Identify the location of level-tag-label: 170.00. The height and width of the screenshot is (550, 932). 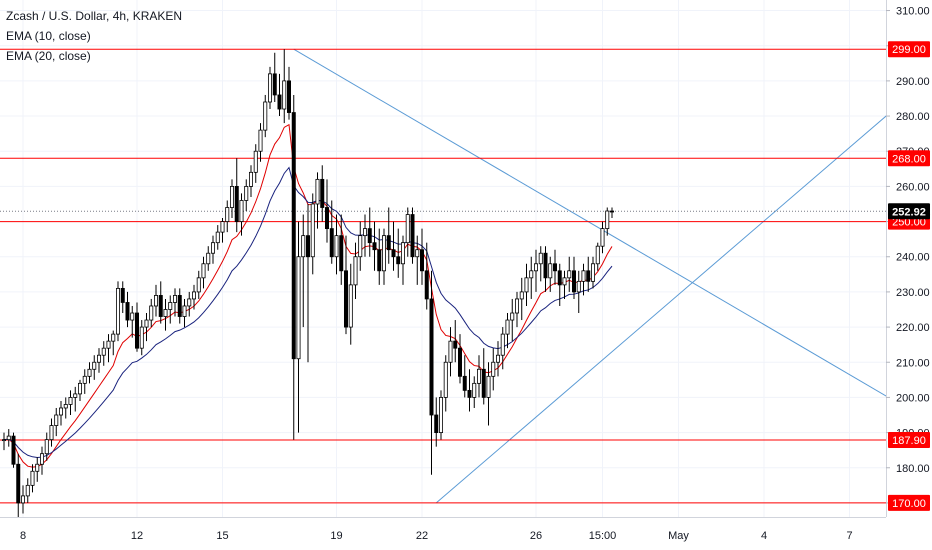
(909, 504).